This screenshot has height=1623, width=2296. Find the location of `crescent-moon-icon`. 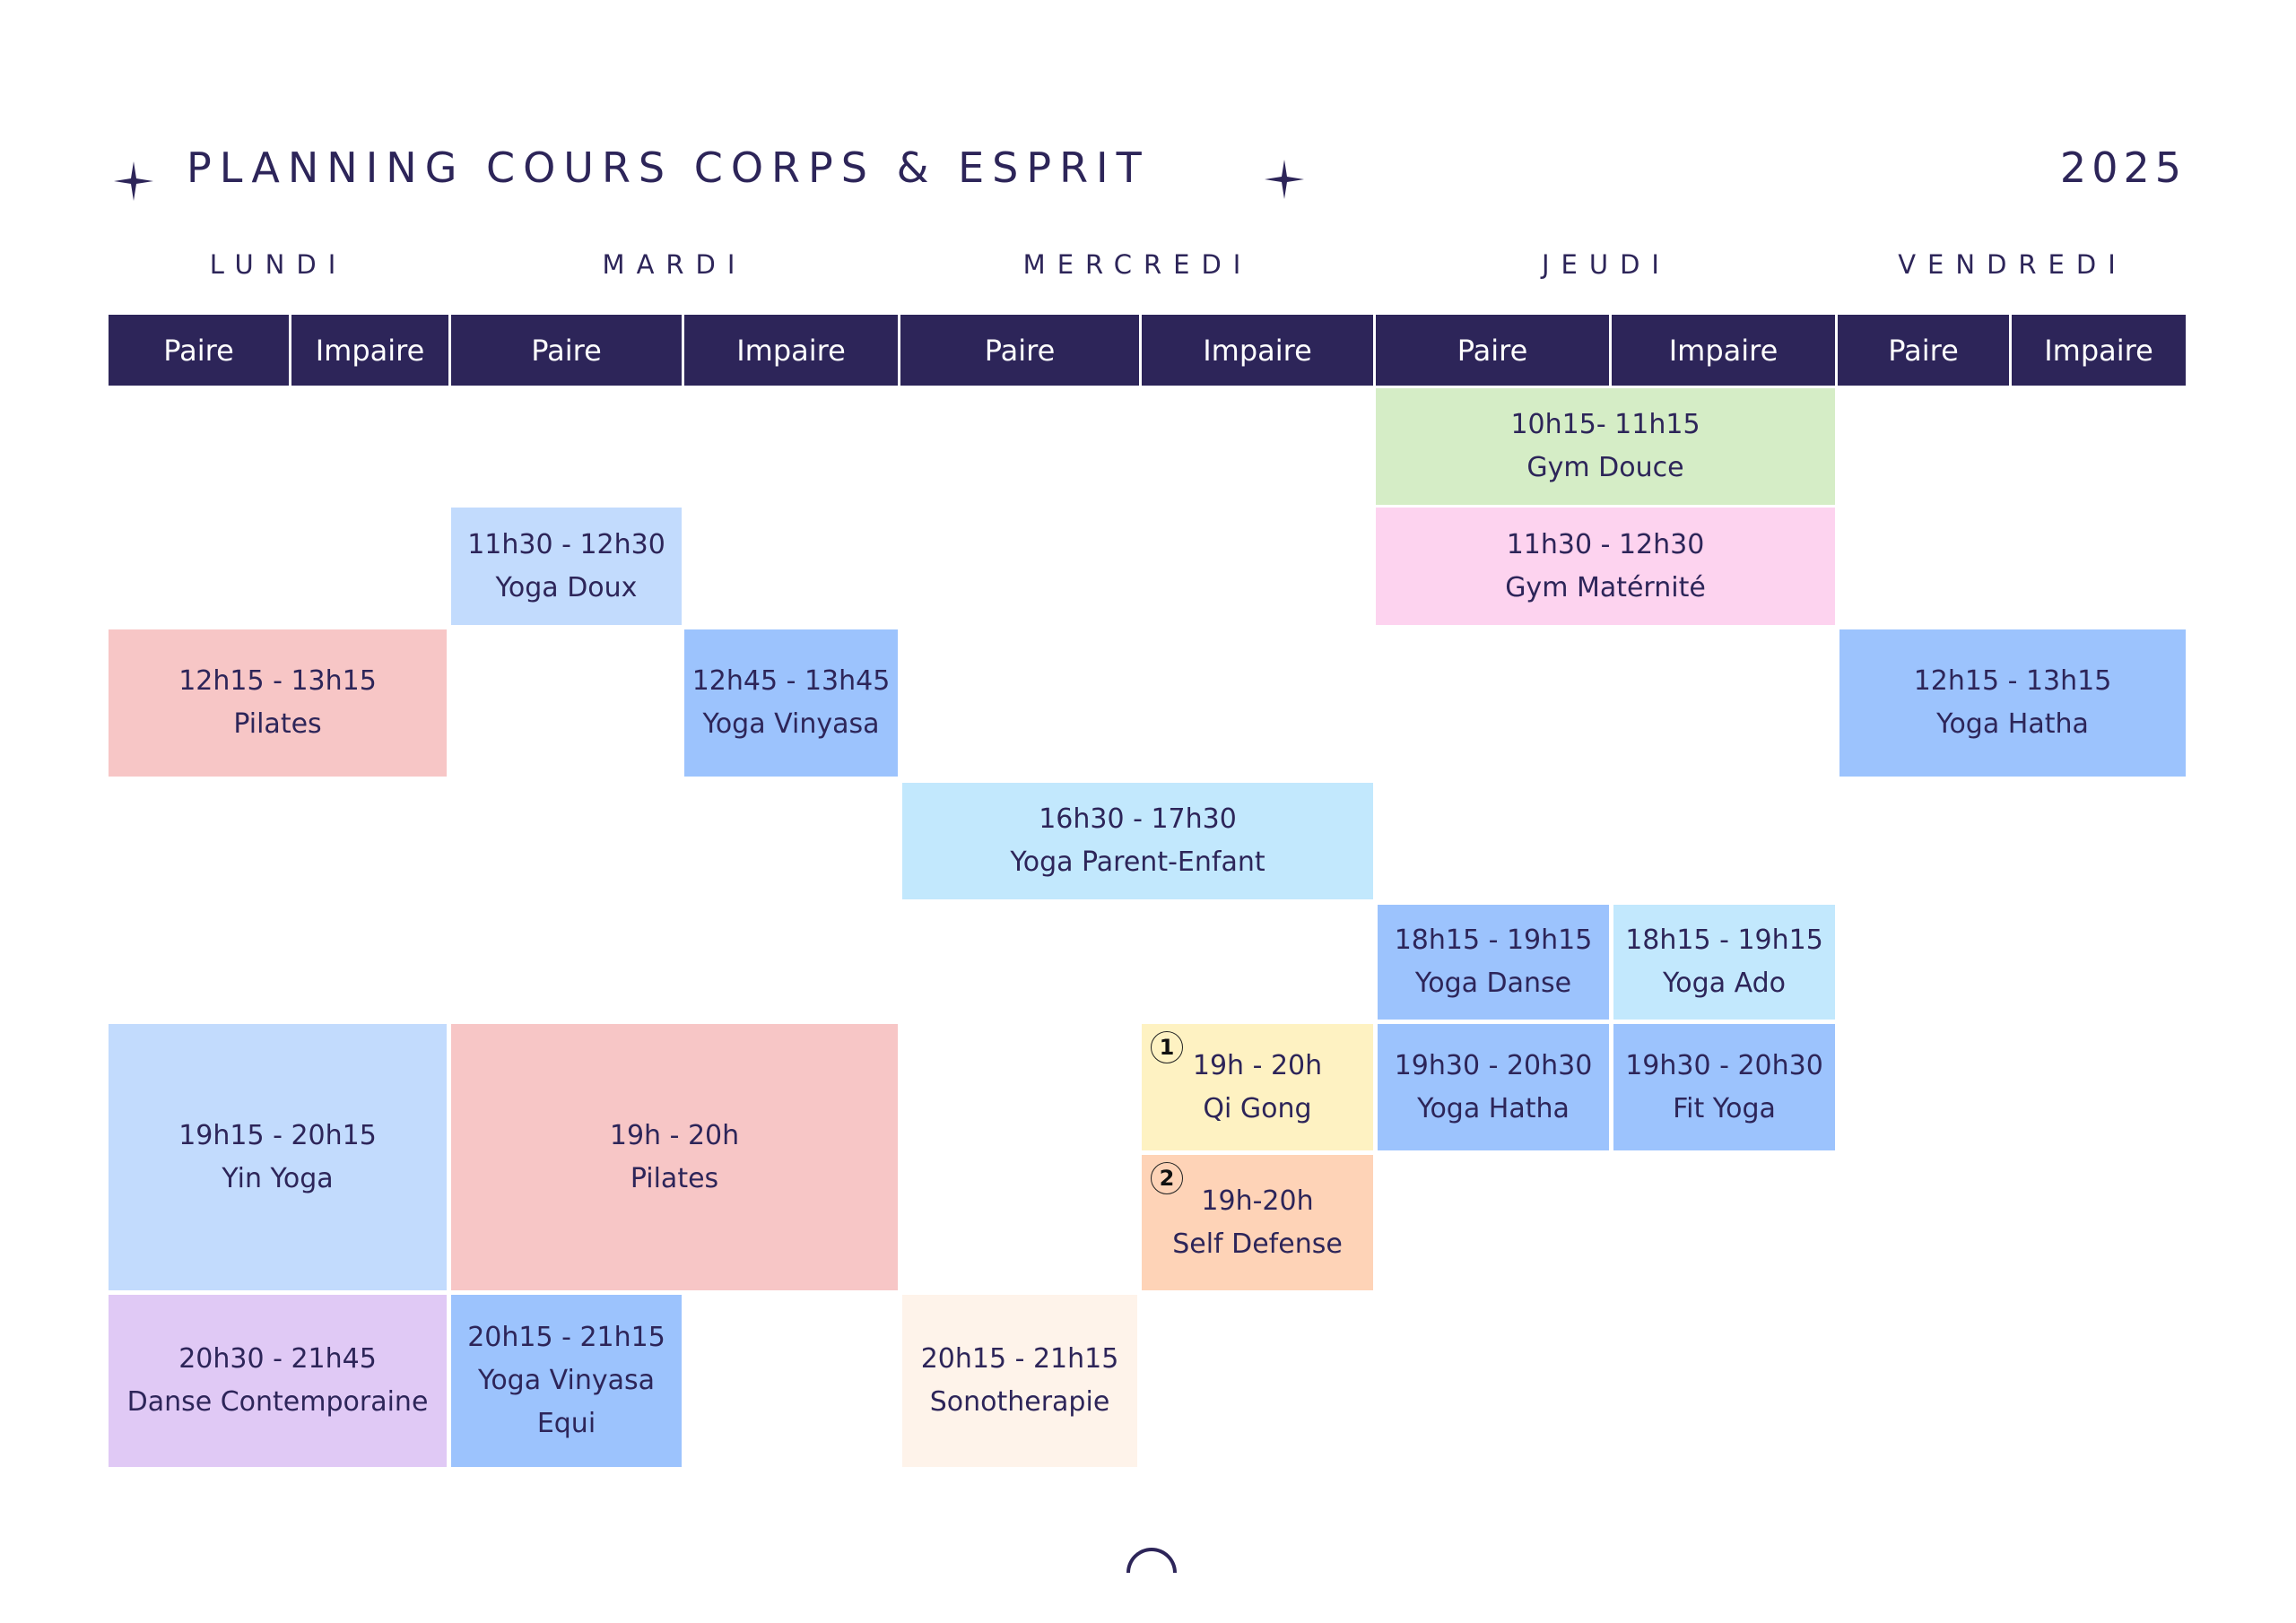

crescent-moon-icon is located at coordinates (1151, 1560).